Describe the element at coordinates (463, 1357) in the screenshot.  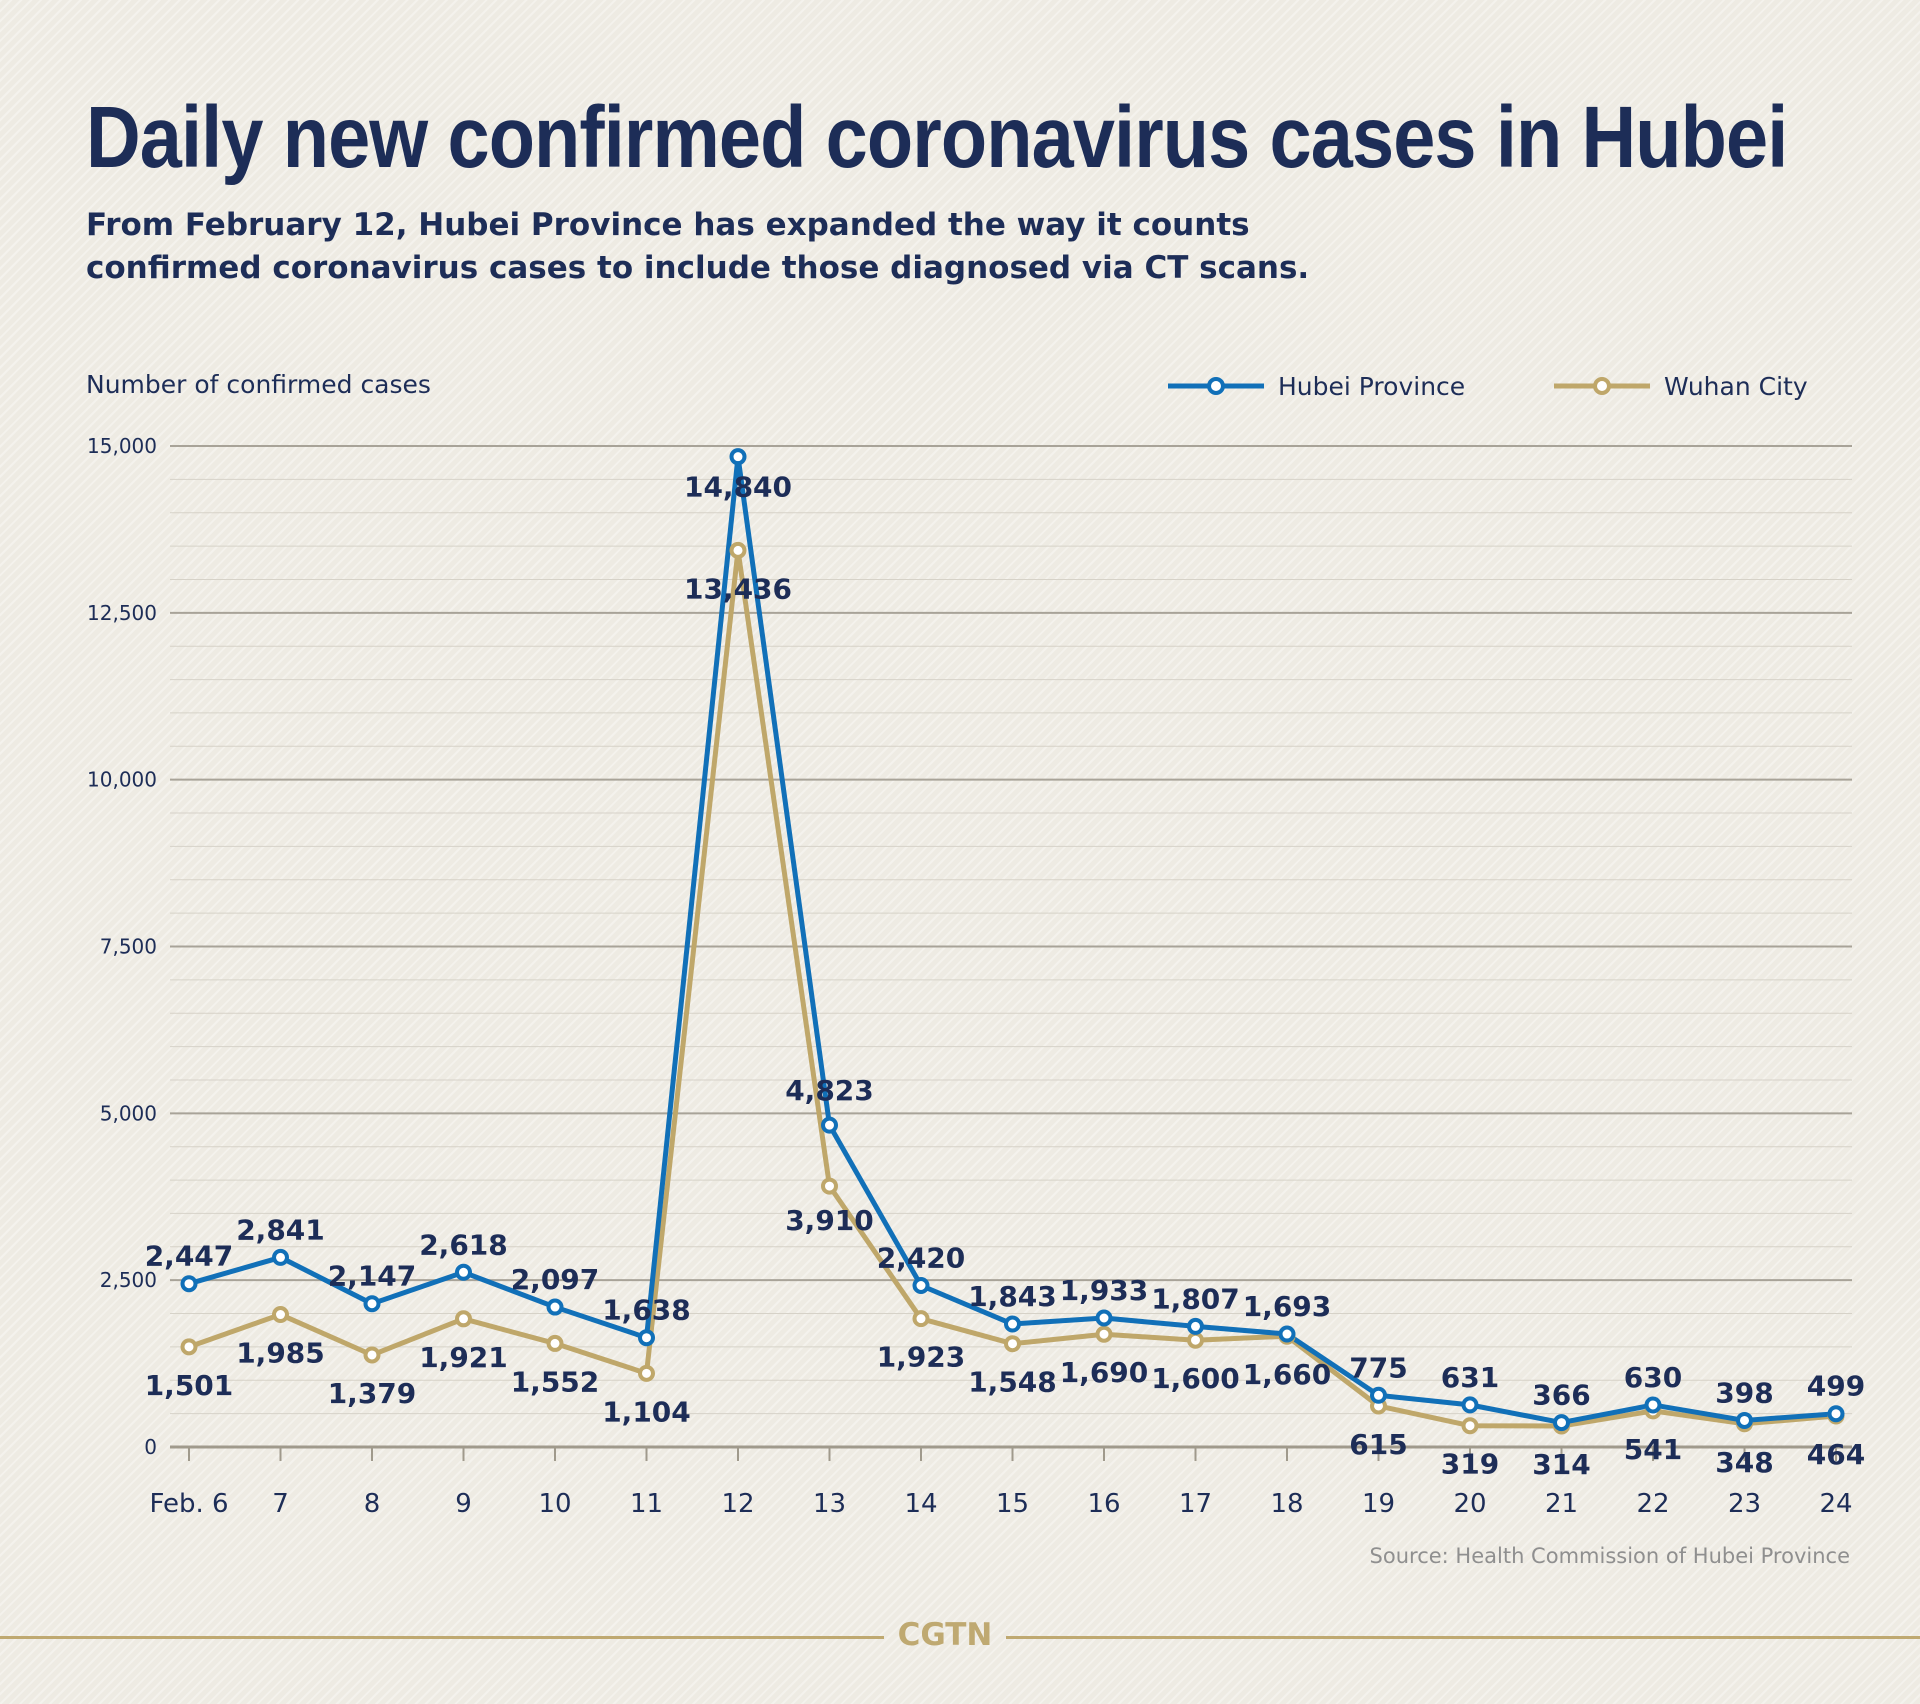
I see `data-label-wuhan: 1,921` at that location.